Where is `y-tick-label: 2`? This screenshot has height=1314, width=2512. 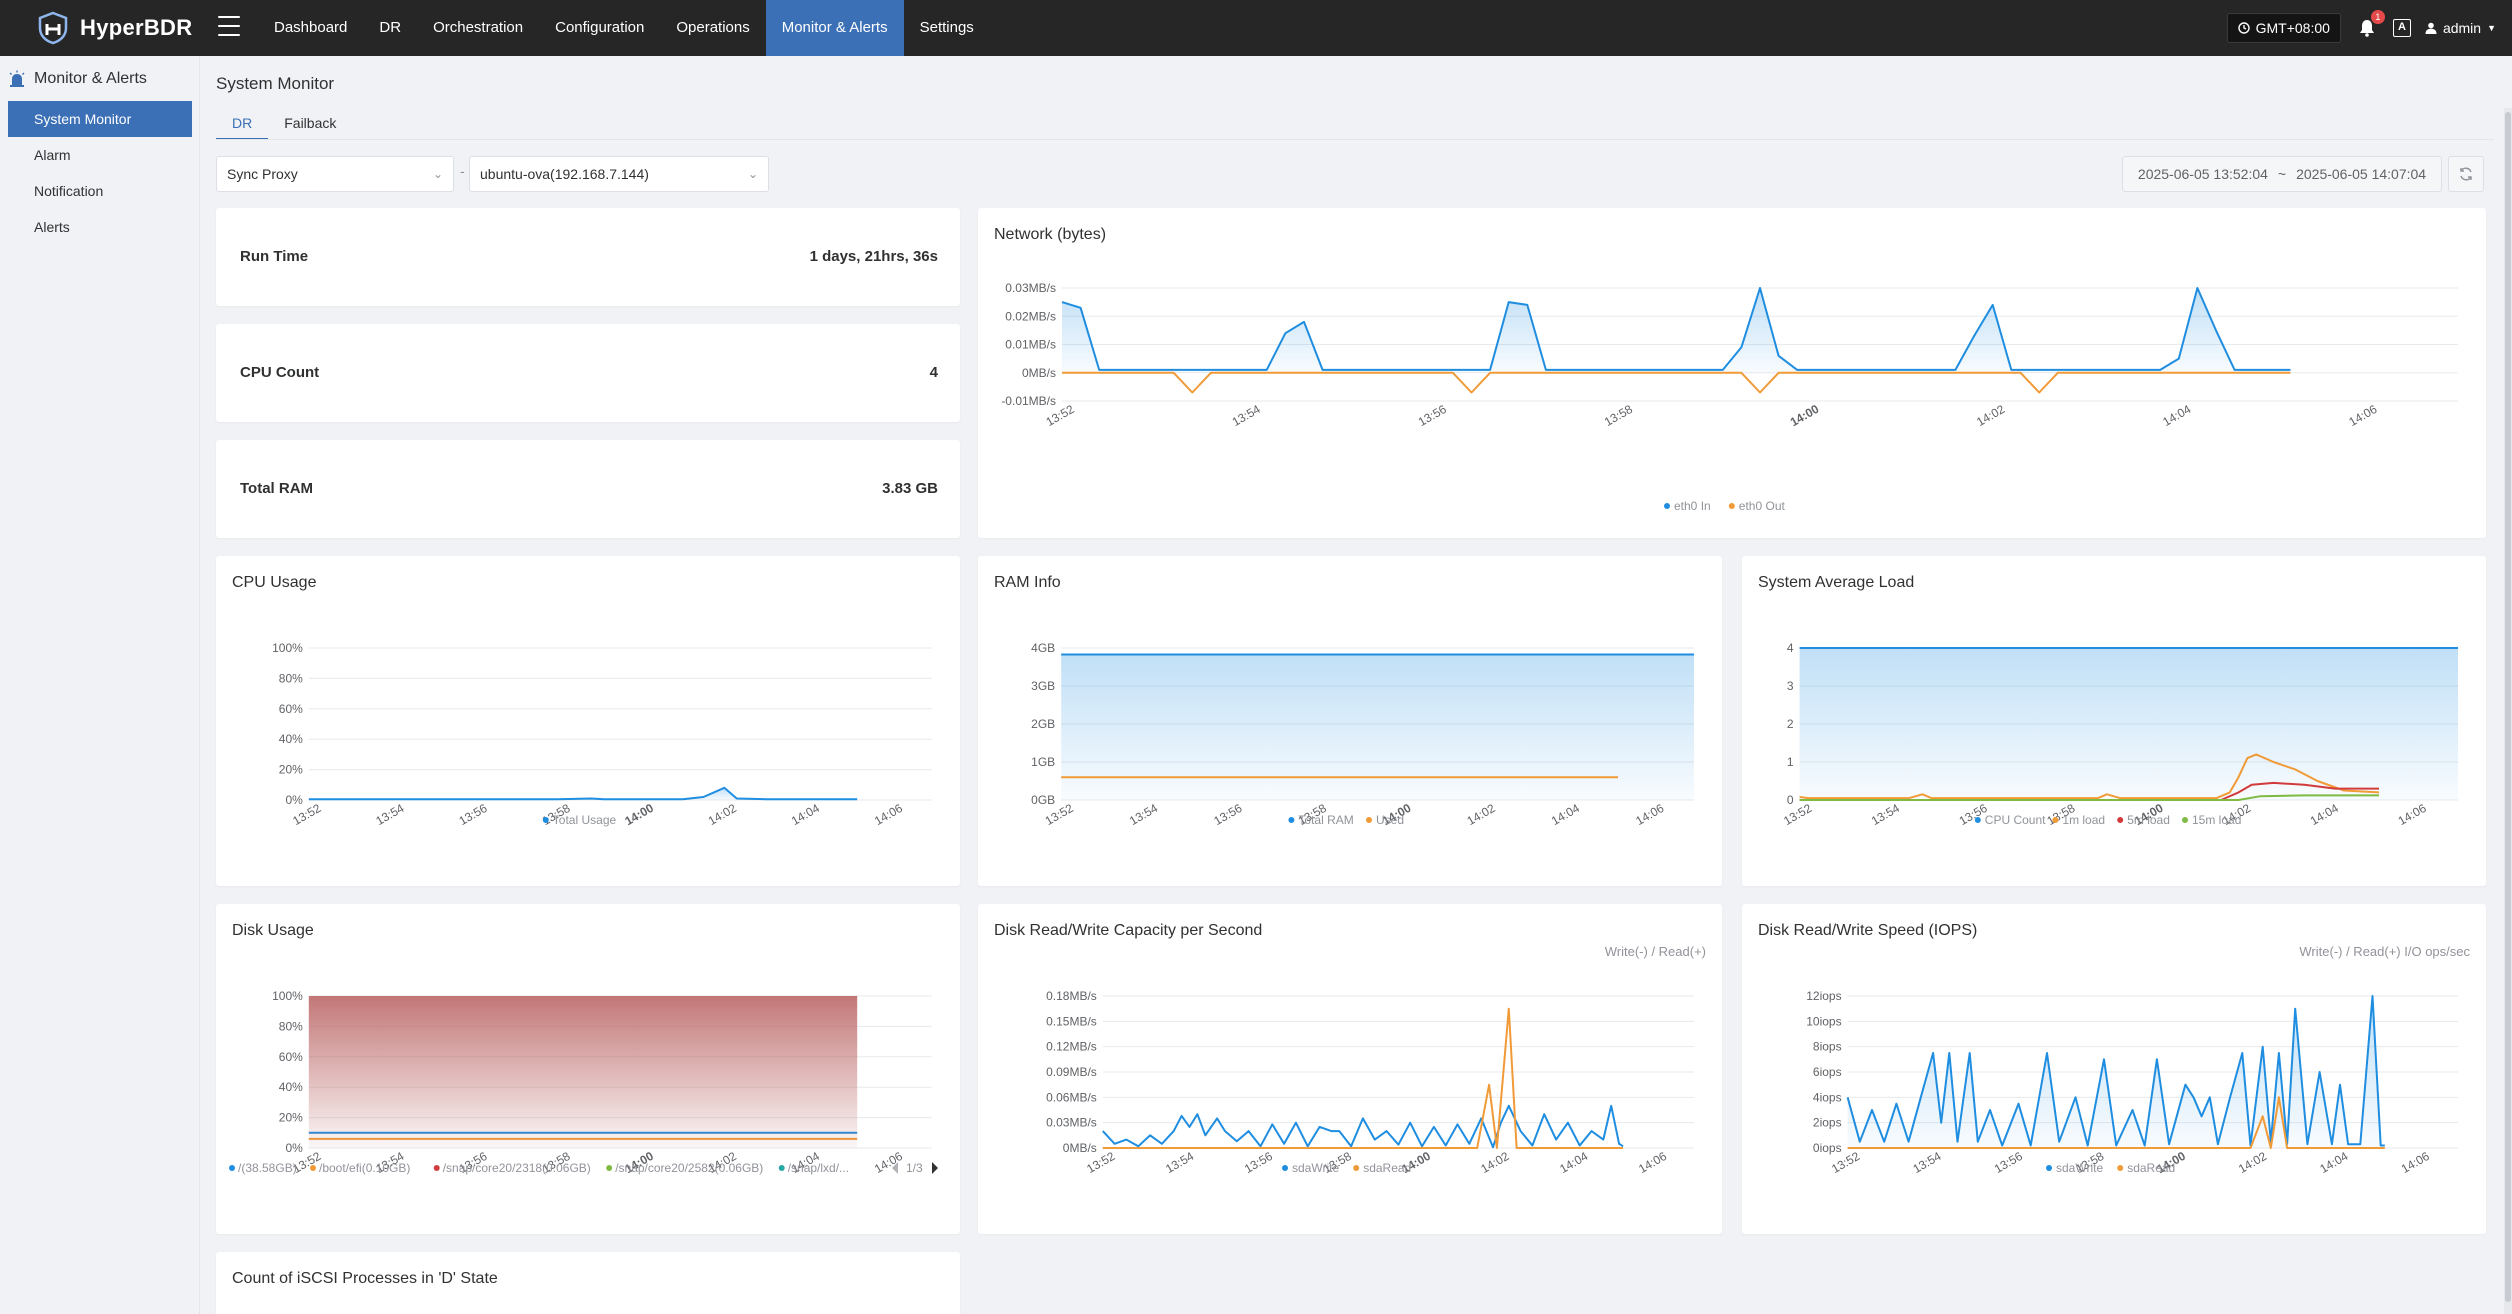
y-tick-label: 2 is located at coordinates (1790, 724).